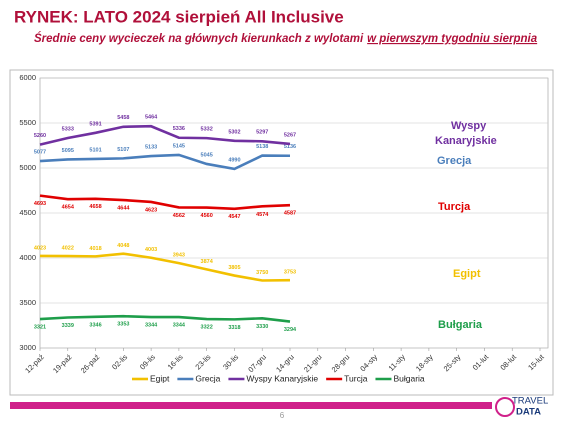 The image size is (564, 423). I want to click on x-tick-label: 16-lis, so click(175, 361).